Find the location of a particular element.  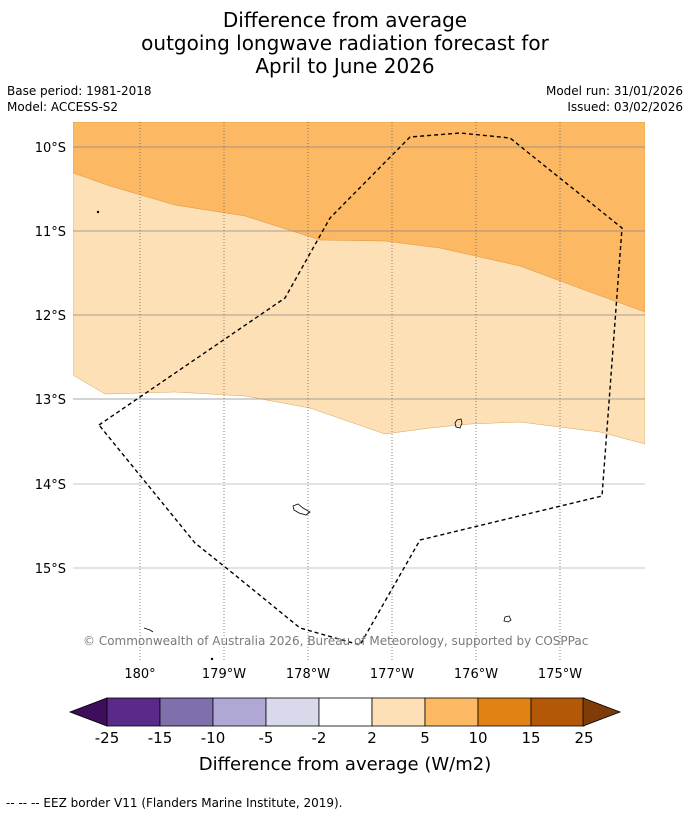

lon-label-178w: 178°W is located at coordinates (308, 674).